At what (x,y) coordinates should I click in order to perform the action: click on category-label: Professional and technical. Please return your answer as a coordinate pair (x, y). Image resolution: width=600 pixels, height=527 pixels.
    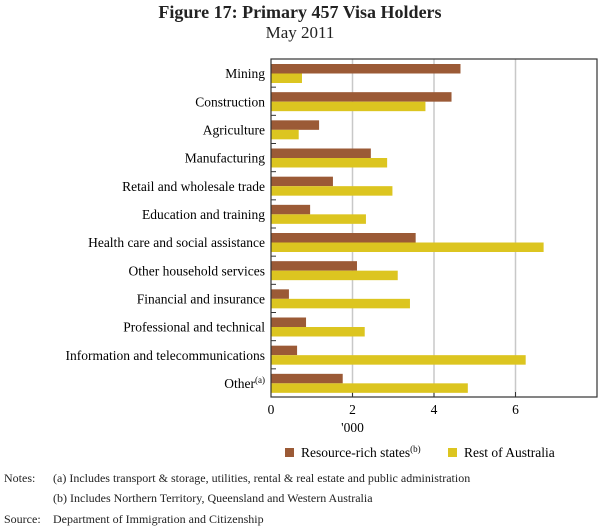
    Looking at the image, I should click on (194, 327).